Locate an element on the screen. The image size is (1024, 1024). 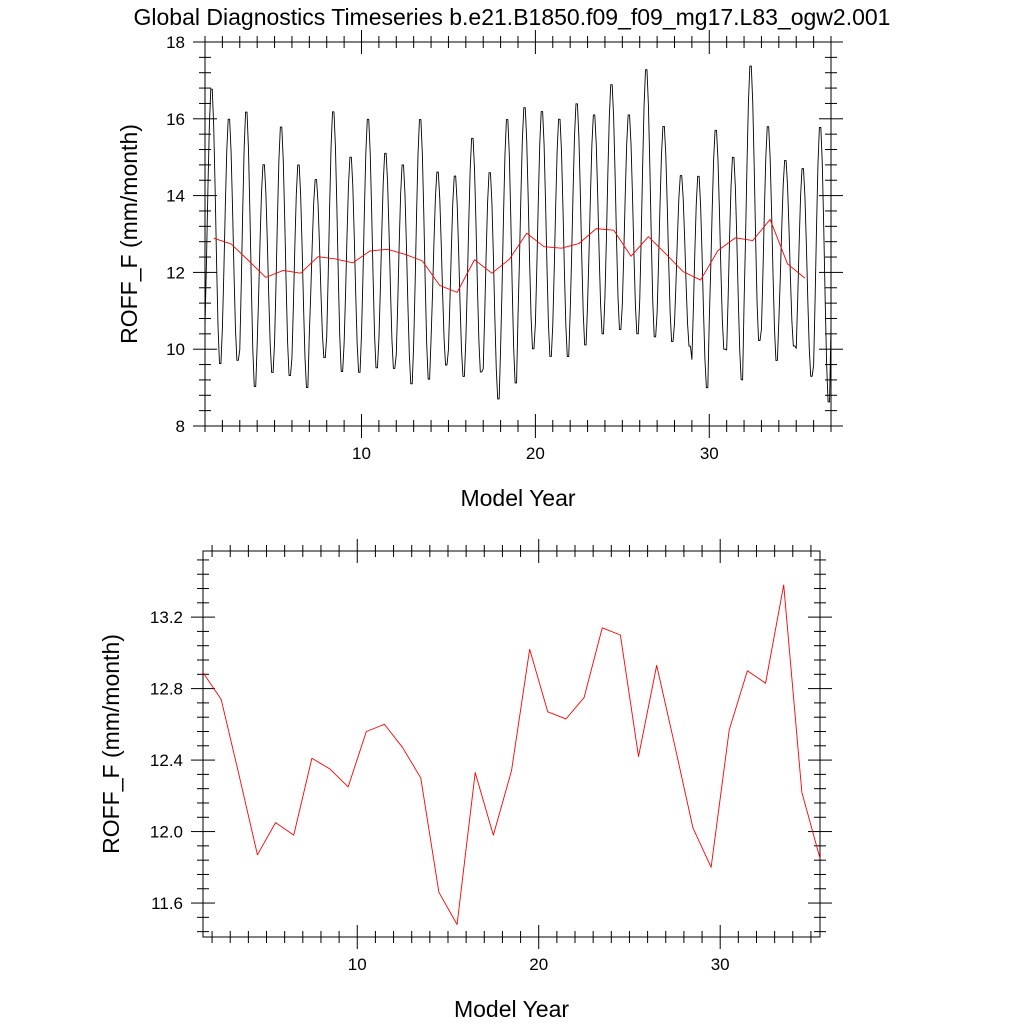
x-axis-label-bottom: Model Year is located at coordinates (511, 1009).